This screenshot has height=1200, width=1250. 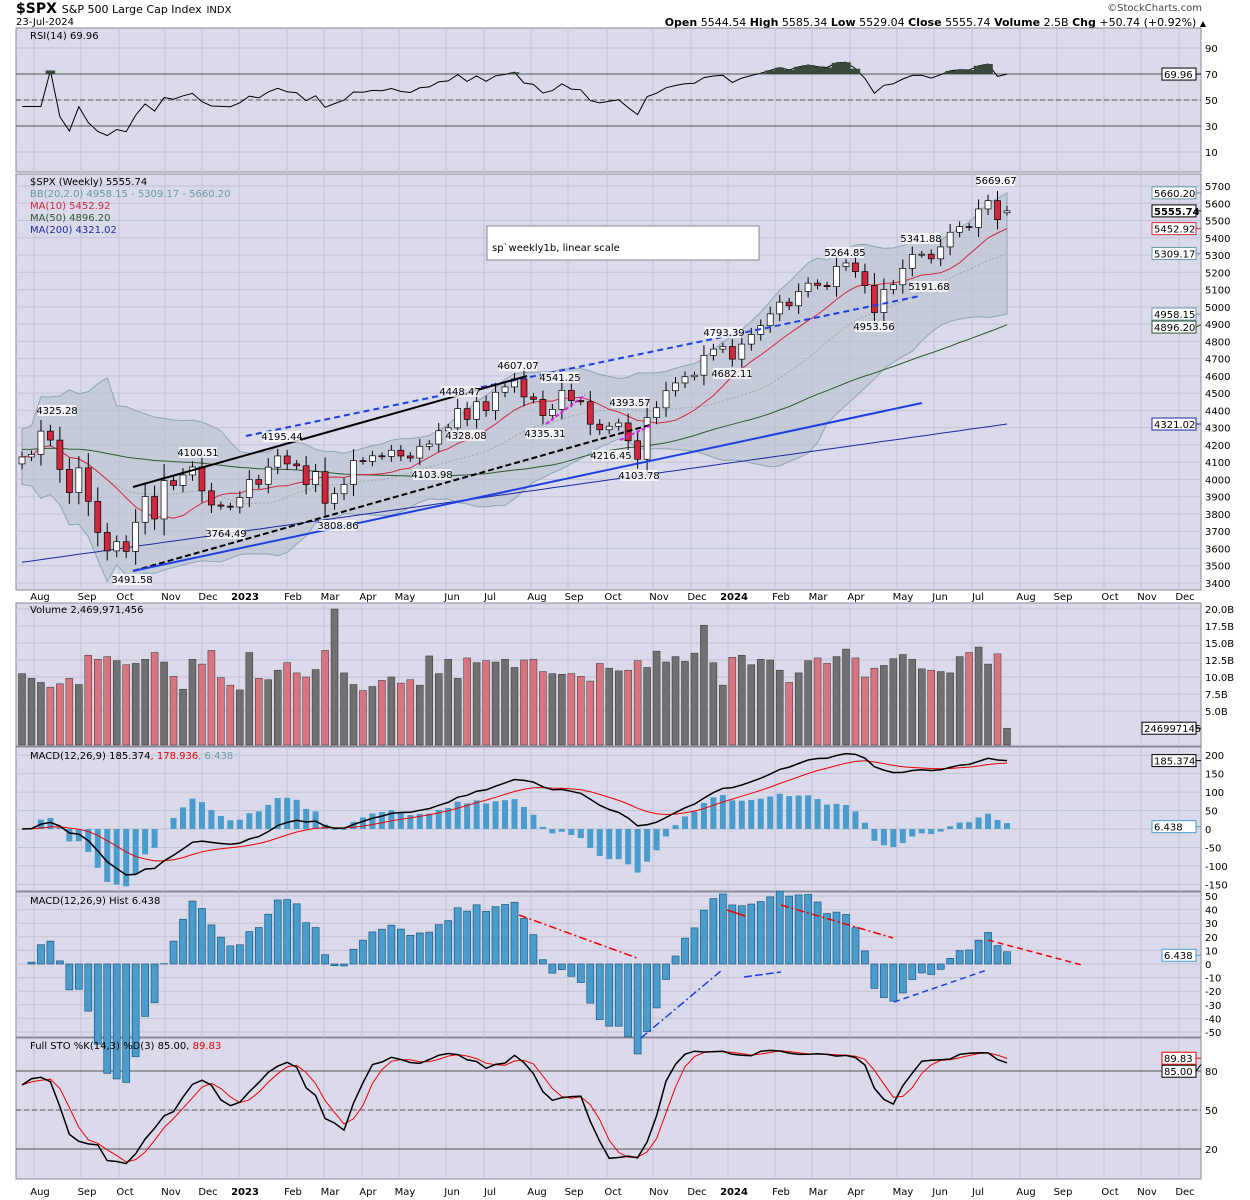 What do you see at coordinates (574, 1192) in the screenshot?
I see `x-tick-label: Sep` at bounding box center [574, 1192].